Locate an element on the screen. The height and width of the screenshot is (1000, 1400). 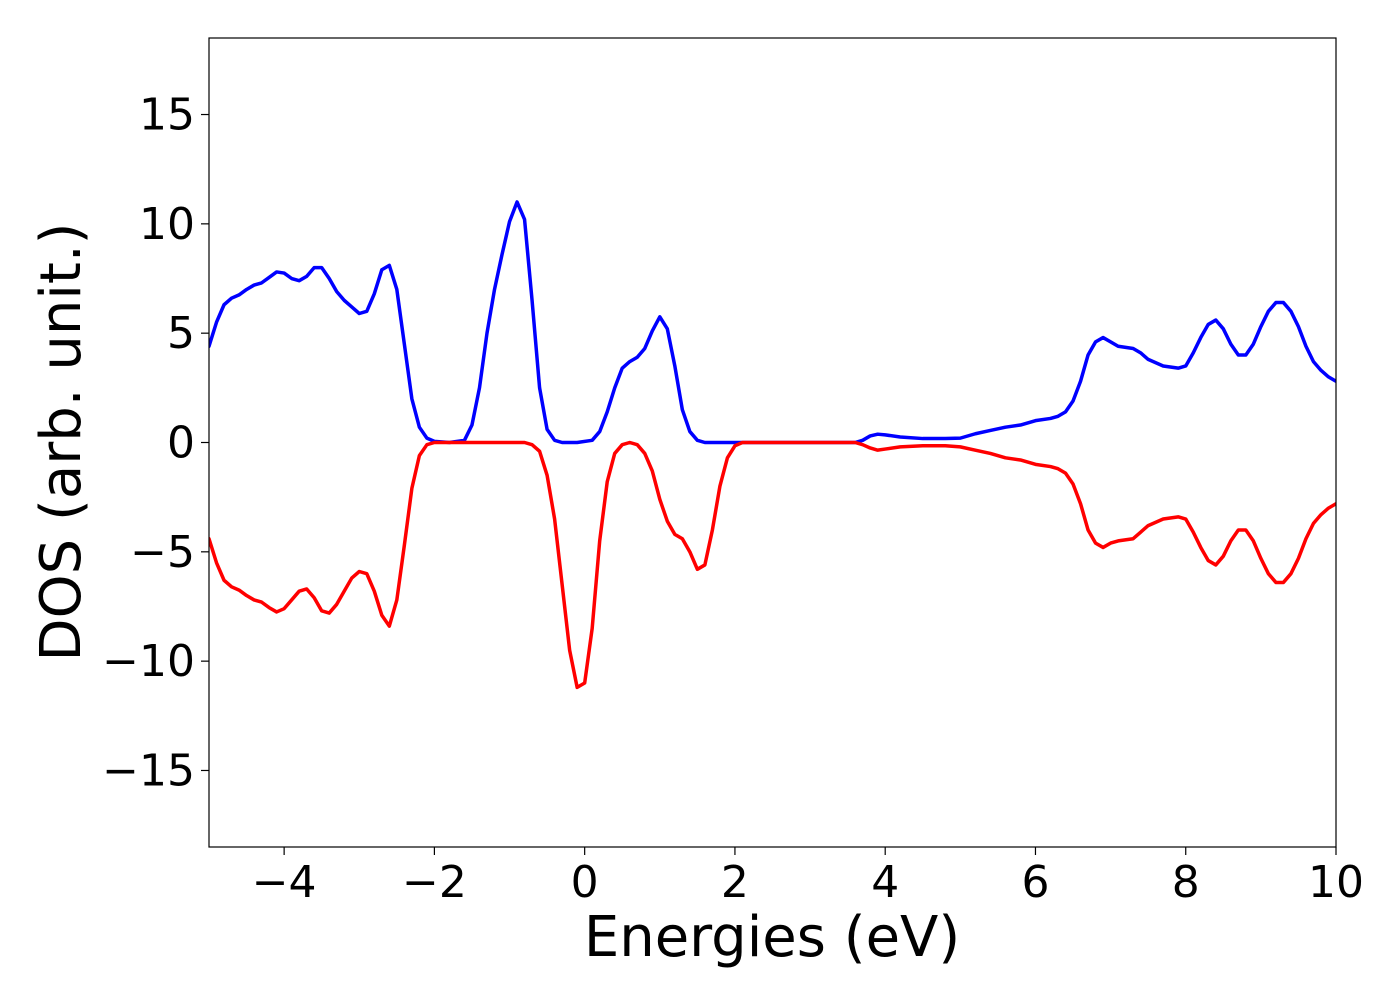
y-tick-label: 0 is located at coordinates (181, 443).